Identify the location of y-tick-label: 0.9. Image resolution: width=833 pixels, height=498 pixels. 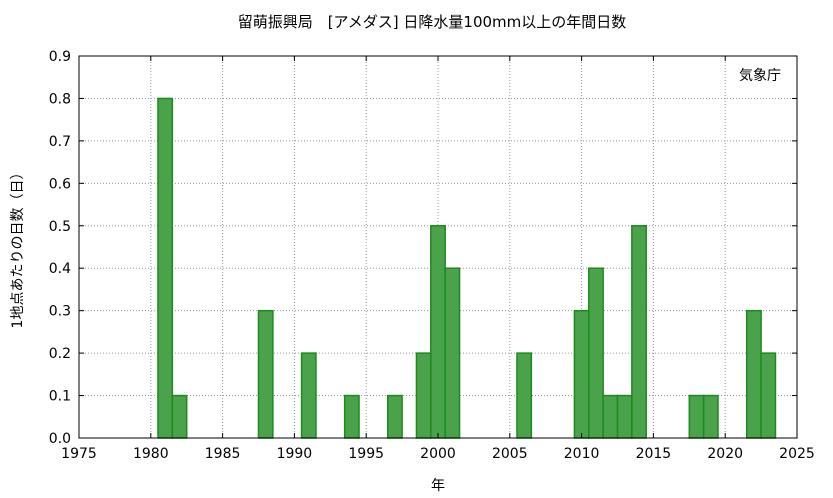
(60, 57).